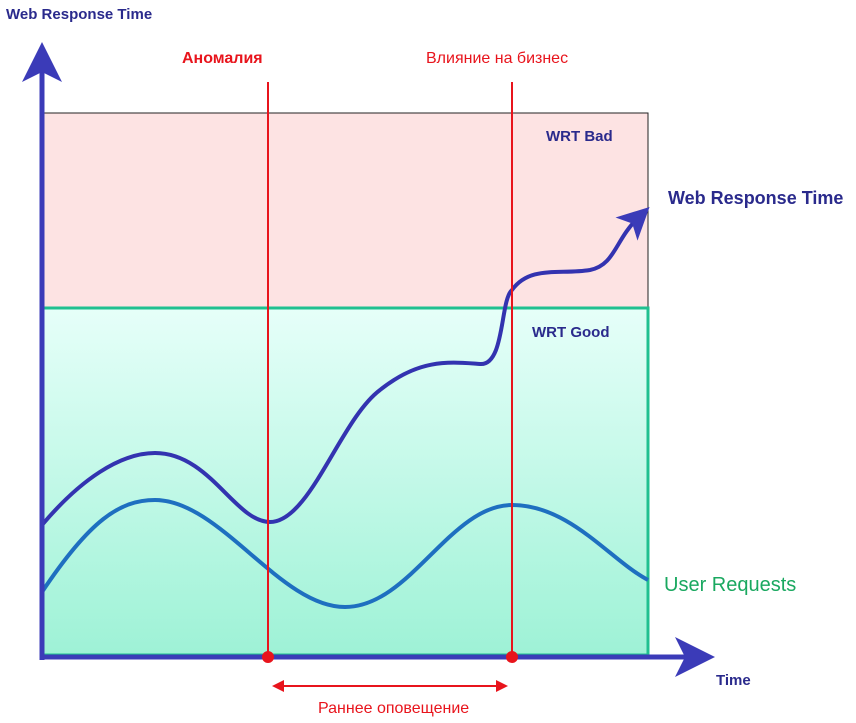 This screenshot has width=856, height=723. Describe the element at coordinates (222, 58) in the screenshot. I see `anomaly-label: Аномалия` at that location.